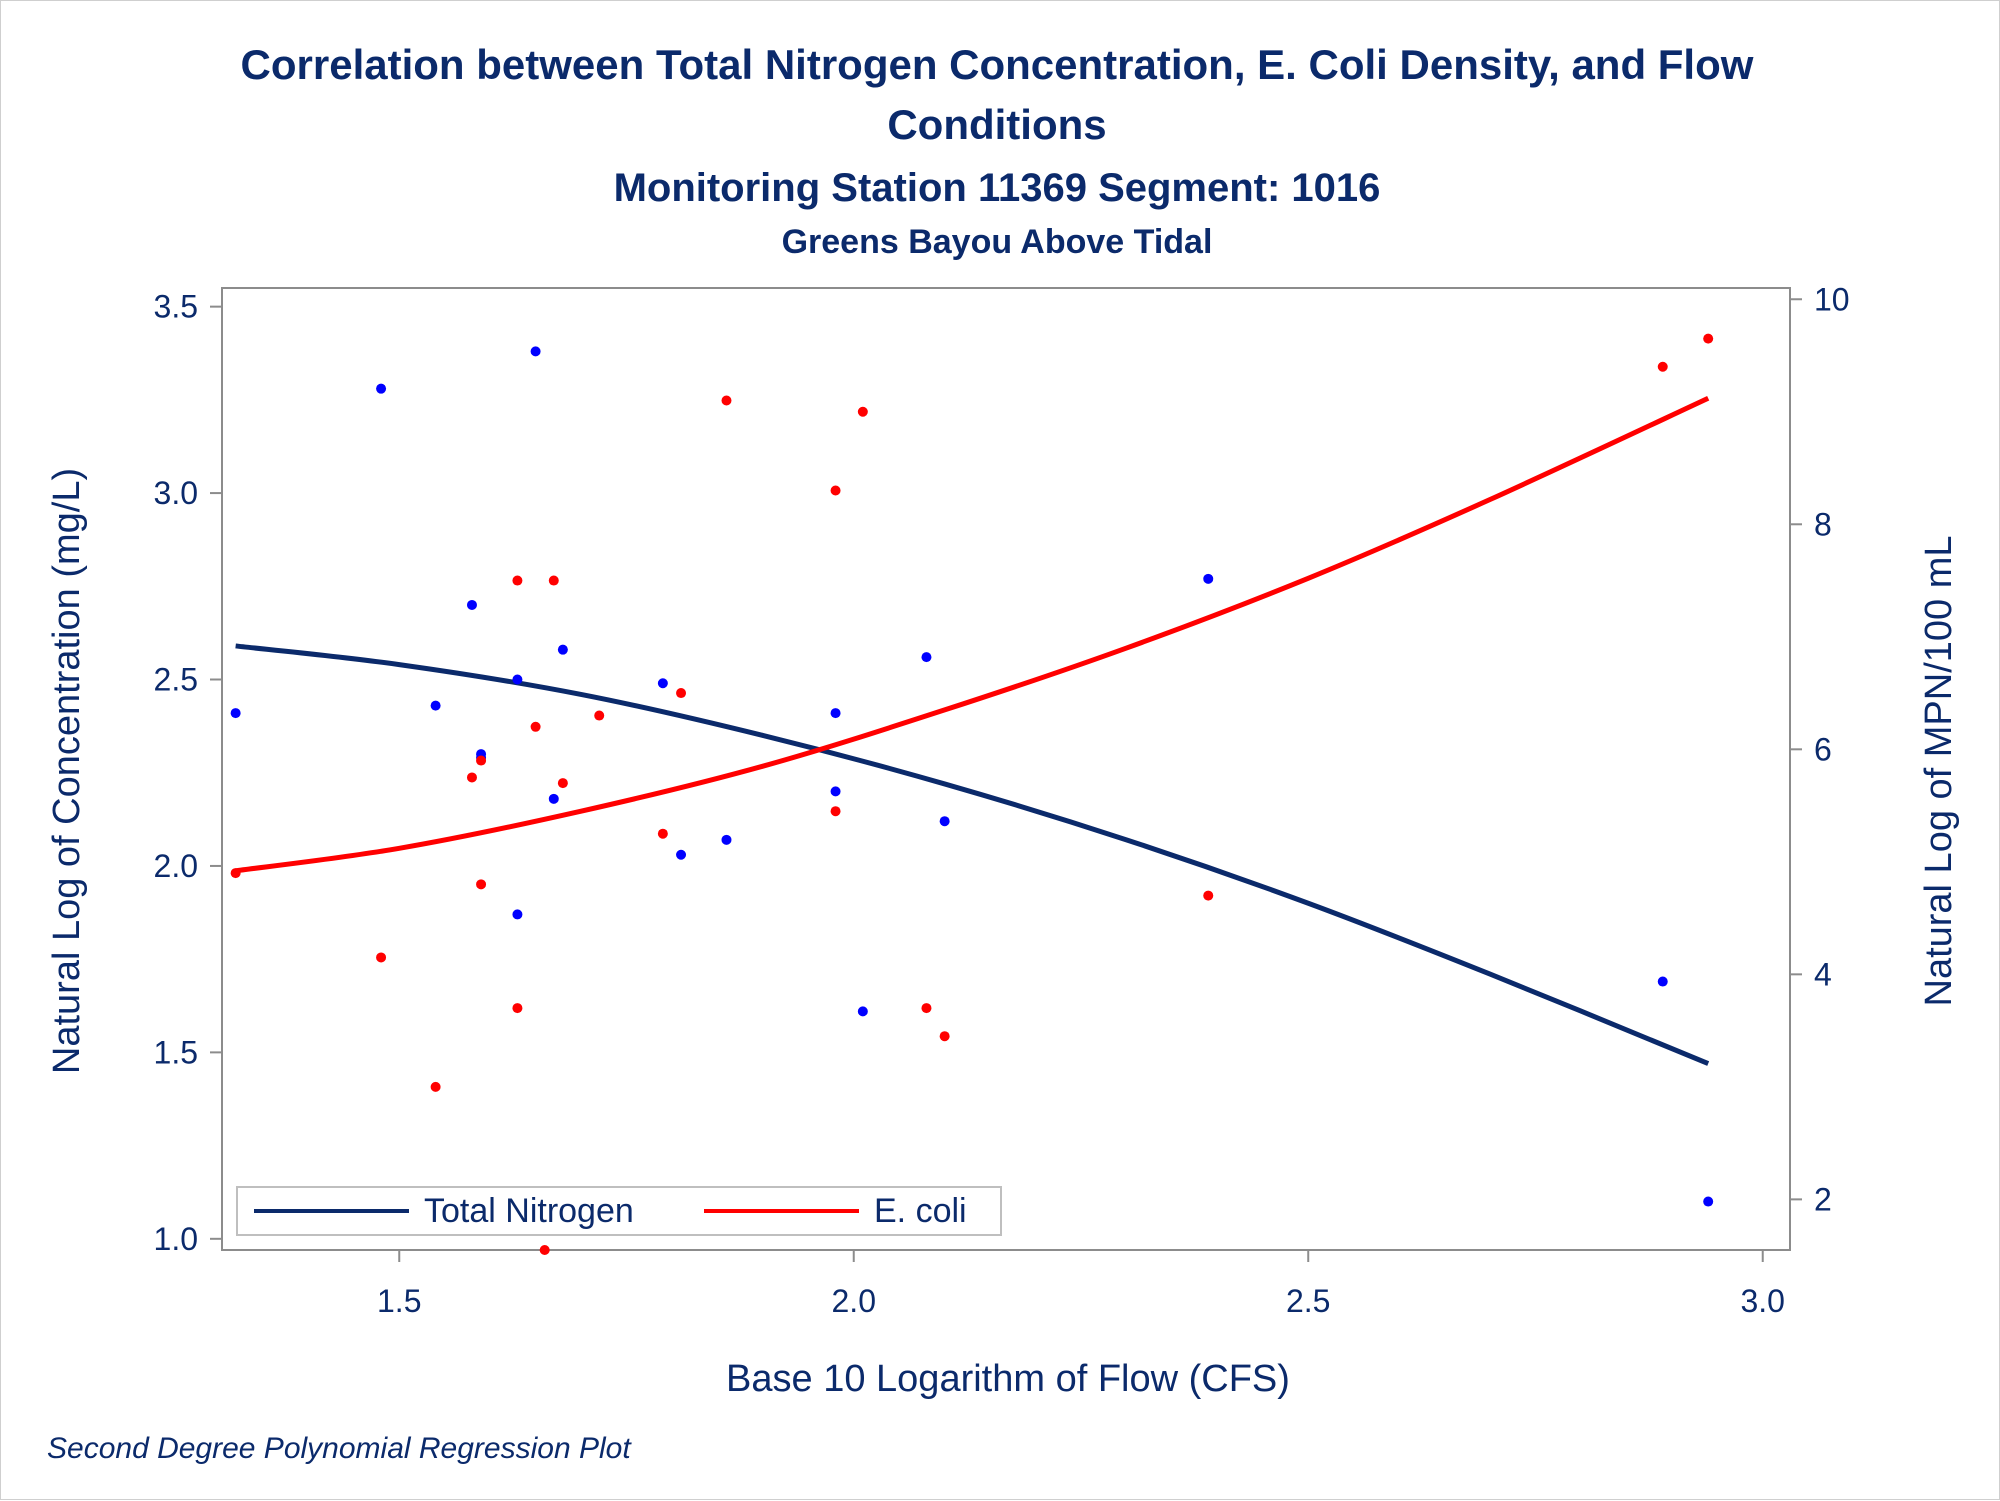 This screenshot has width=2000, height=1501. What do you see at coordinates (1823, 749) in the screenshot?
I see `y2-tick-label: 6` at bounding box center [1823, 749].